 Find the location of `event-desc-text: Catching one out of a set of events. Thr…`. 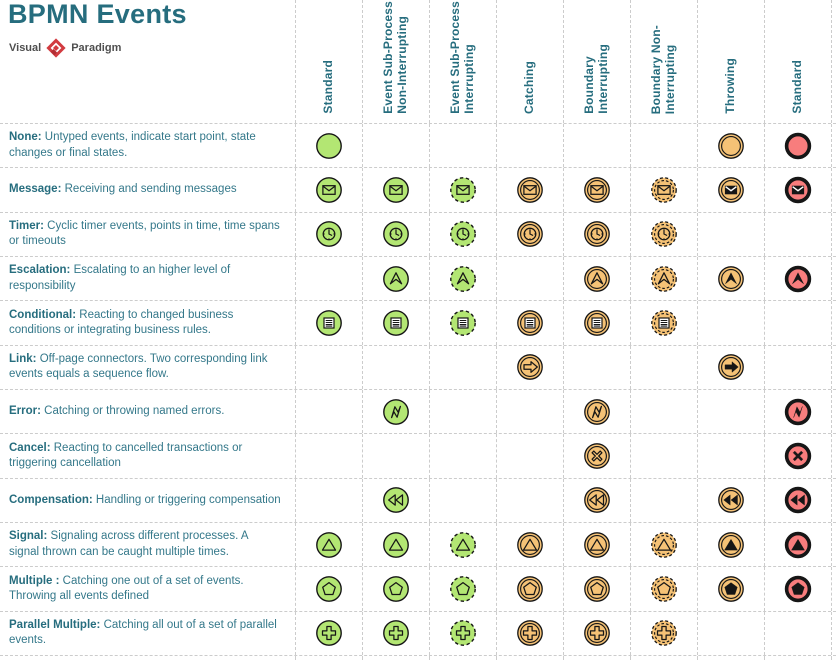

event-desc-text: Catching one out of a set of events. Thr… is located at coordinates (126, 588).